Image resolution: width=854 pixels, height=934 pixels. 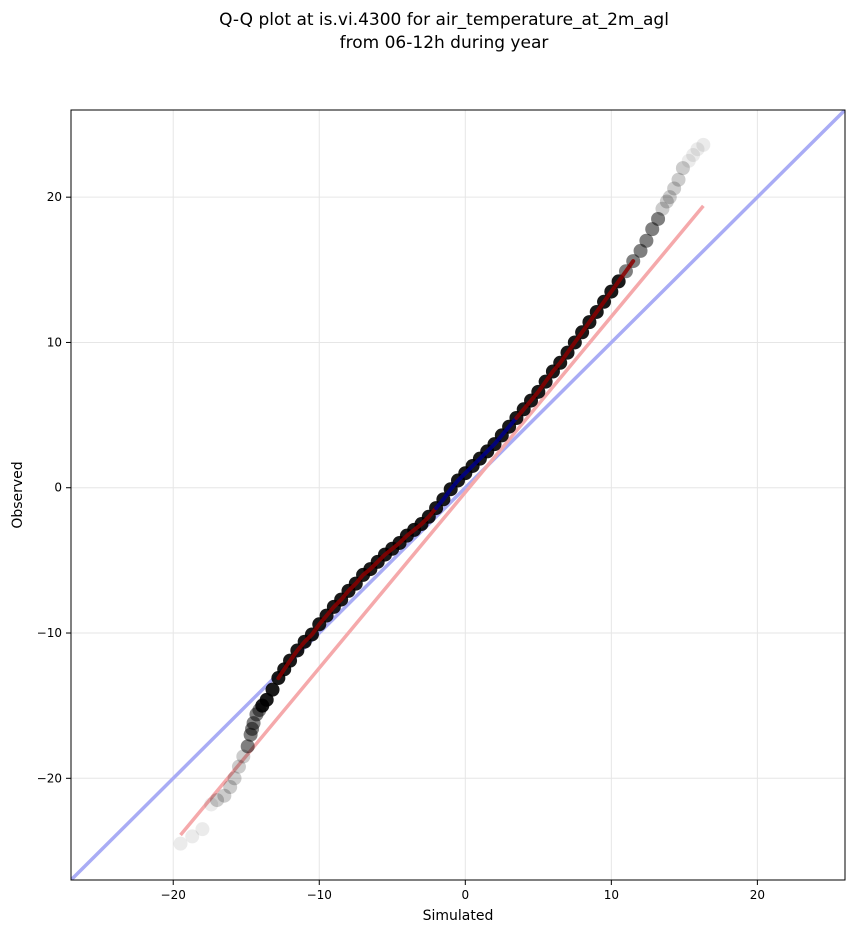 I want to click on dense-core-center, so click(x=476, y=463).